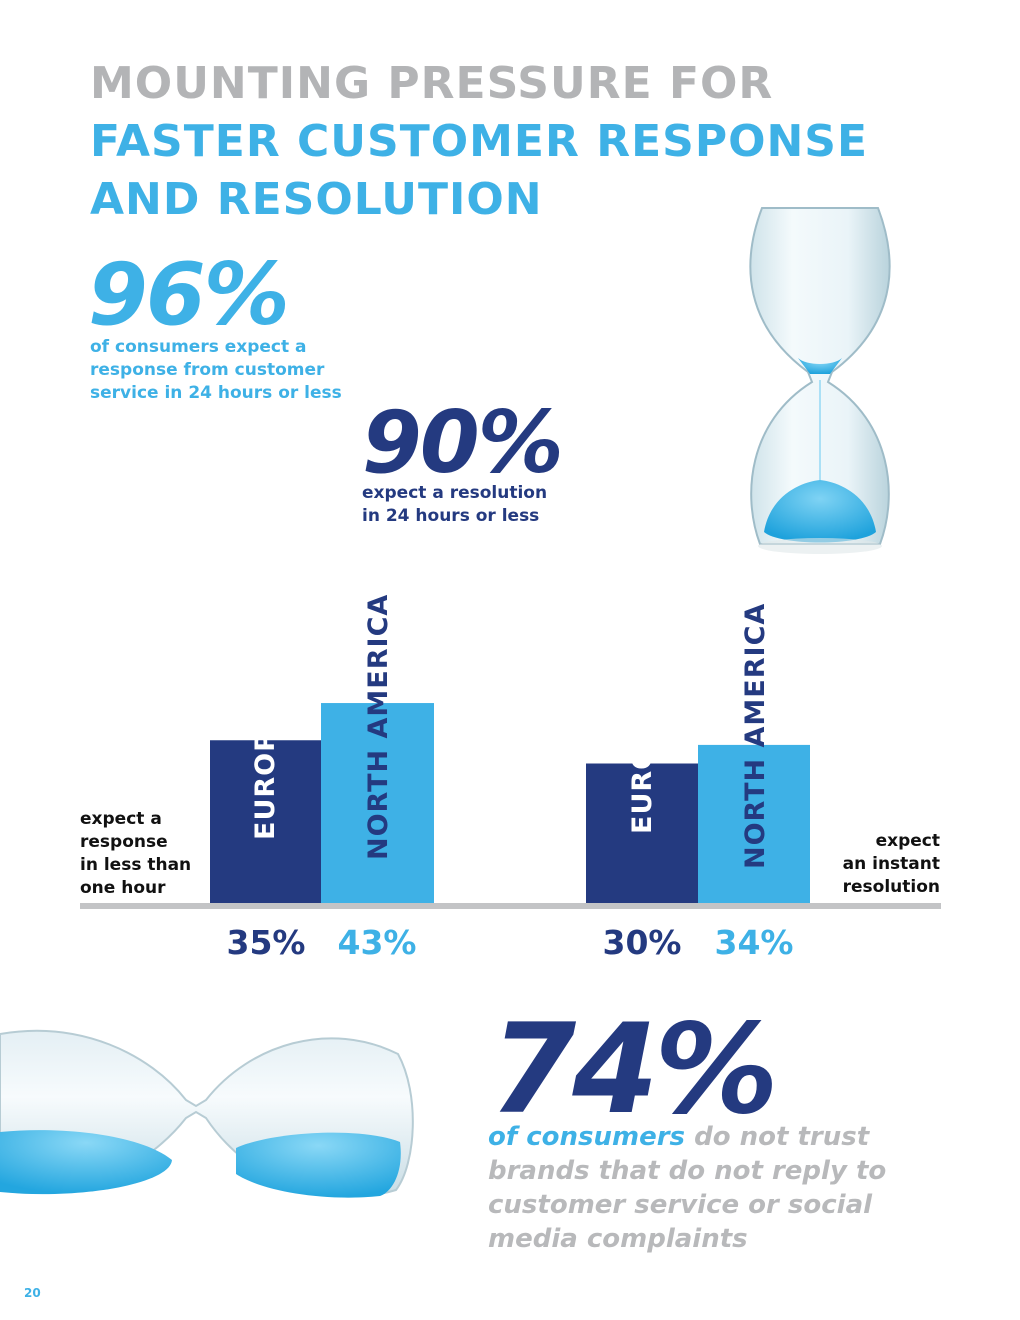 Image resolution: width=1020 pixels, height=1320 pixels. Describe the element at coordinates (198, 347) in the screenshot. I see `stat-response-line: of consumers expect a` at that location.